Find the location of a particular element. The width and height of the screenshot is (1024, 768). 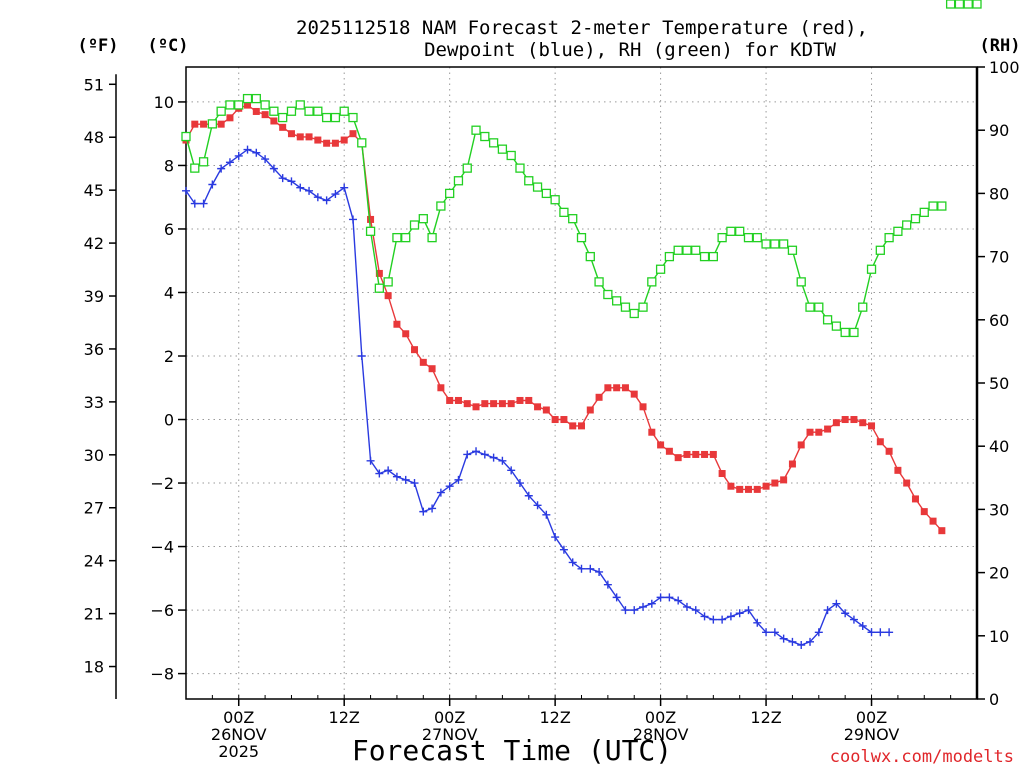

credit-link: coolwx.com/modelts is located at coordinates (922, 757).